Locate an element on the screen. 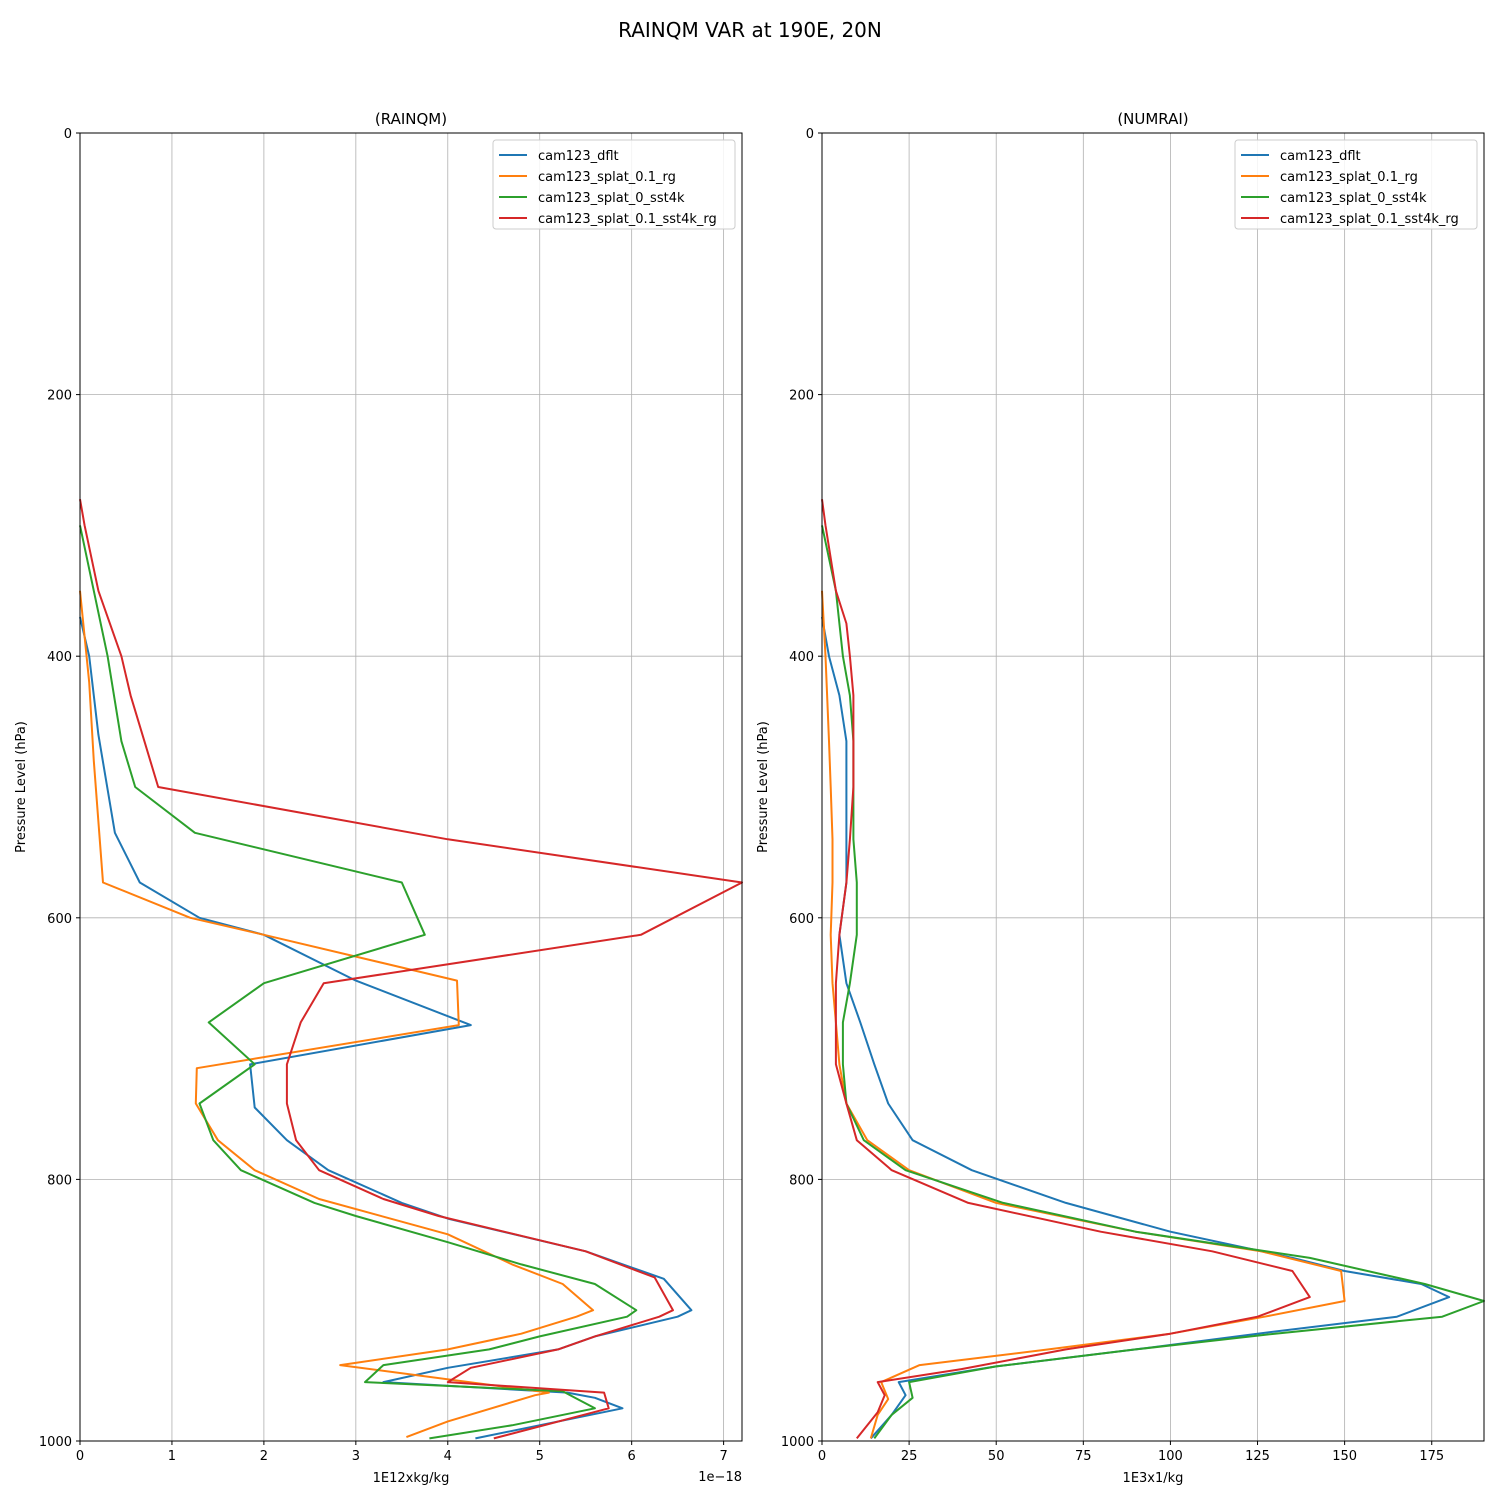 The image size is (1500, 1500). axes-title: (NUMRAI) is located at coordinates (1152, 119).